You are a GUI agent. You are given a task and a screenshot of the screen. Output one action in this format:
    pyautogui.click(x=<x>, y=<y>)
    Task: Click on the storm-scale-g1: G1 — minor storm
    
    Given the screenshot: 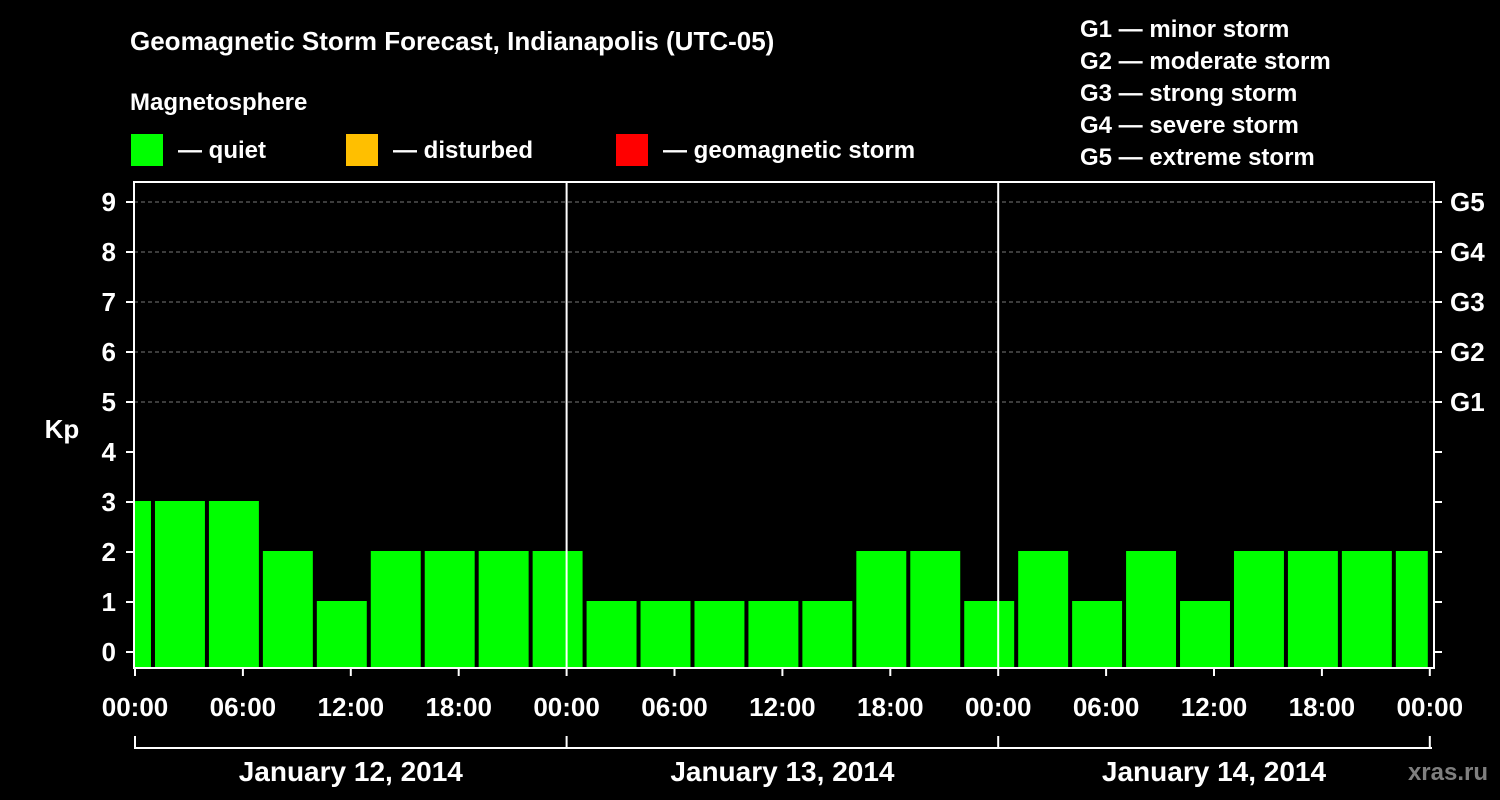 What is the action you would take?
    pyautogui.click(x=1184, y=29)
    